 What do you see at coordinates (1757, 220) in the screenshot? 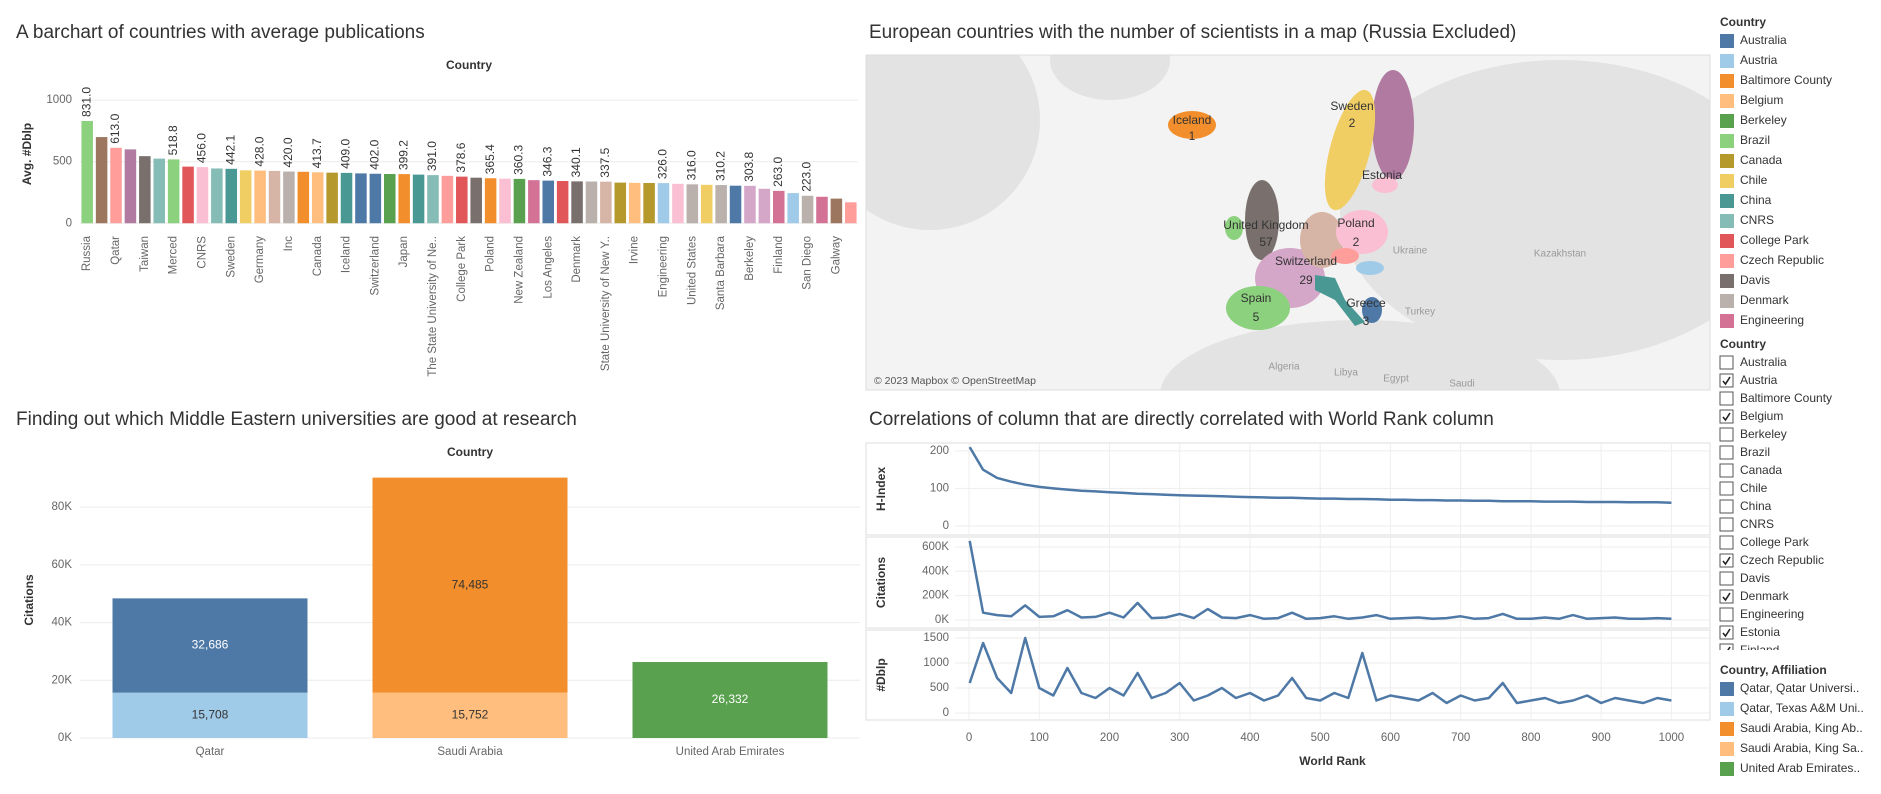
I see `legend-label: CNRS` at bounding box center [1757, 220].